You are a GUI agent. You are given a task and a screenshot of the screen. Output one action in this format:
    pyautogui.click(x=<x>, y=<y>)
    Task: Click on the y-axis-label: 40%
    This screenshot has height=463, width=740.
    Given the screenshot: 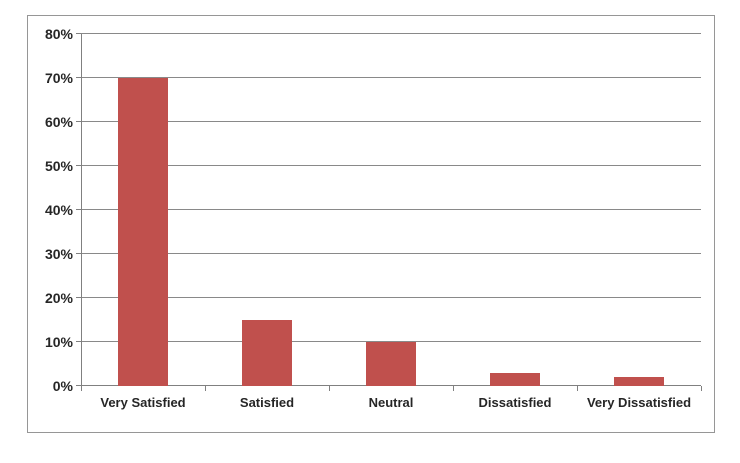 What is the action you would take?
    pyautogui.click(x=58, y=210)
    